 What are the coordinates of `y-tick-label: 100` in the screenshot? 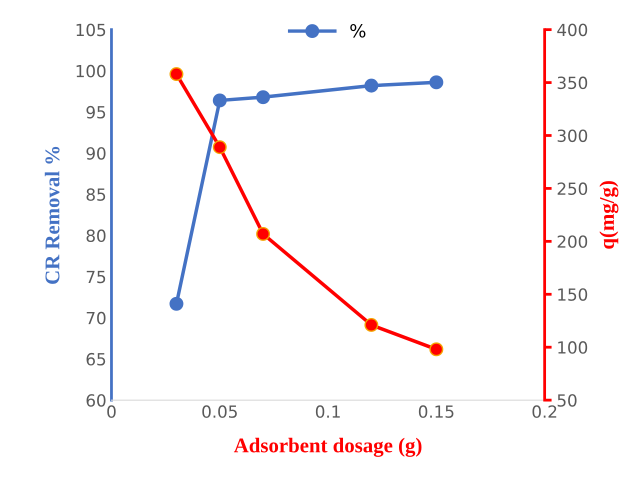 It's located at (91, 71).